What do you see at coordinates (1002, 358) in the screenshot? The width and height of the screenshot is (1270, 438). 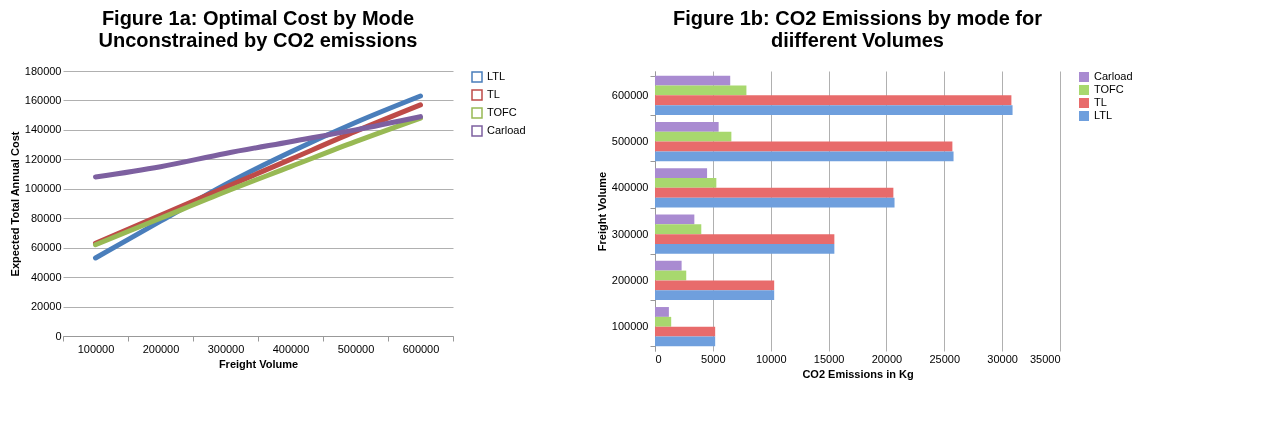 I see `x-tick-label: 30000` at bounding box center [1002, 358].